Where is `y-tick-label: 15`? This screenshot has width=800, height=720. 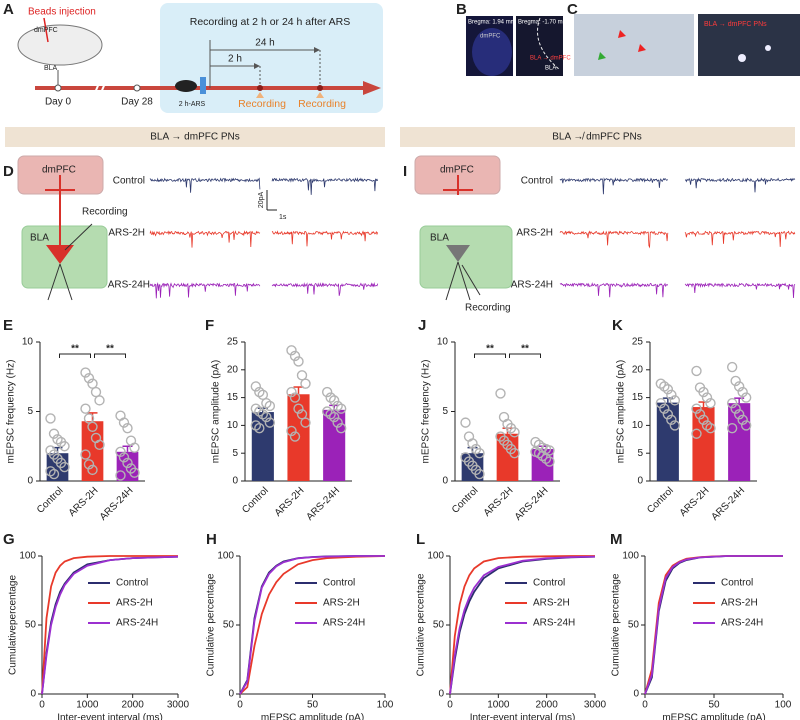
y-tick-label: 15 is located at coordinates (233, 397).